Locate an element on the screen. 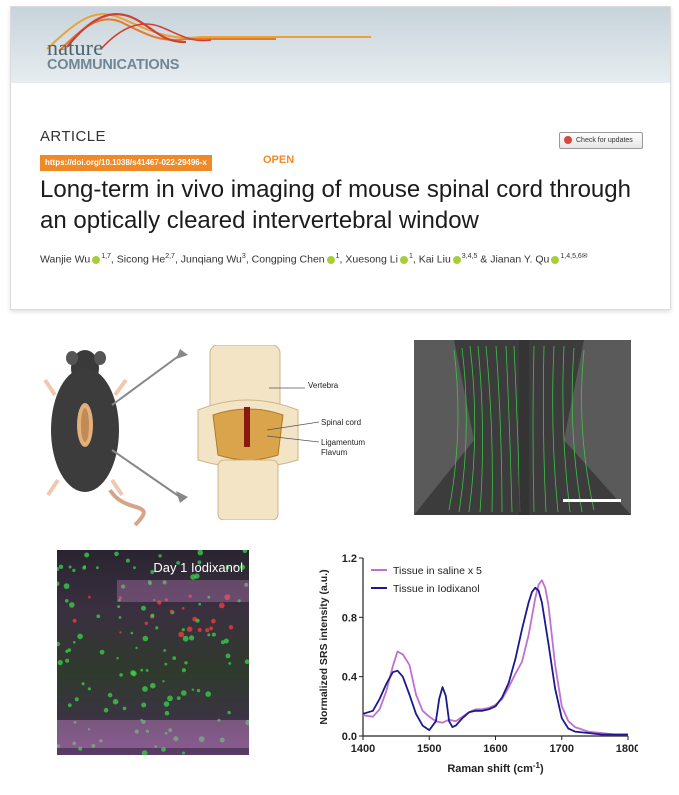 Image resolution: width=679 pixels, height=795 pixels. author-name: Wanjie Wu is located at coordinates (65, 259).